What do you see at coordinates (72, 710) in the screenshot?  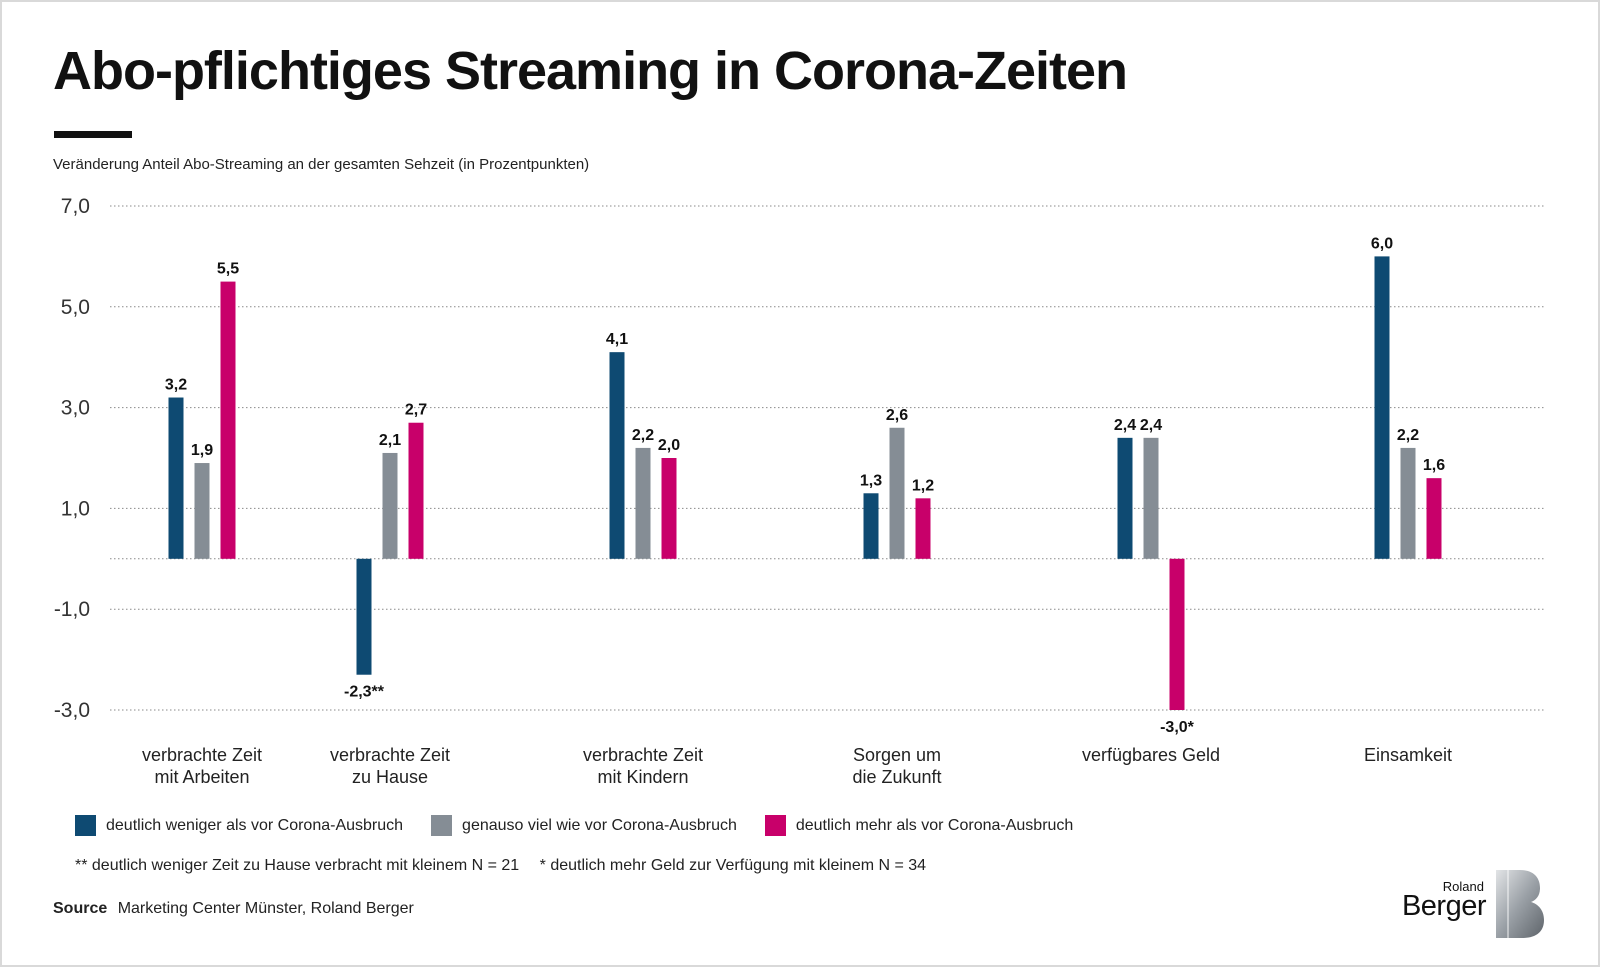 I see `y-tick-label: -3,0` at bounding box center [72, 710].